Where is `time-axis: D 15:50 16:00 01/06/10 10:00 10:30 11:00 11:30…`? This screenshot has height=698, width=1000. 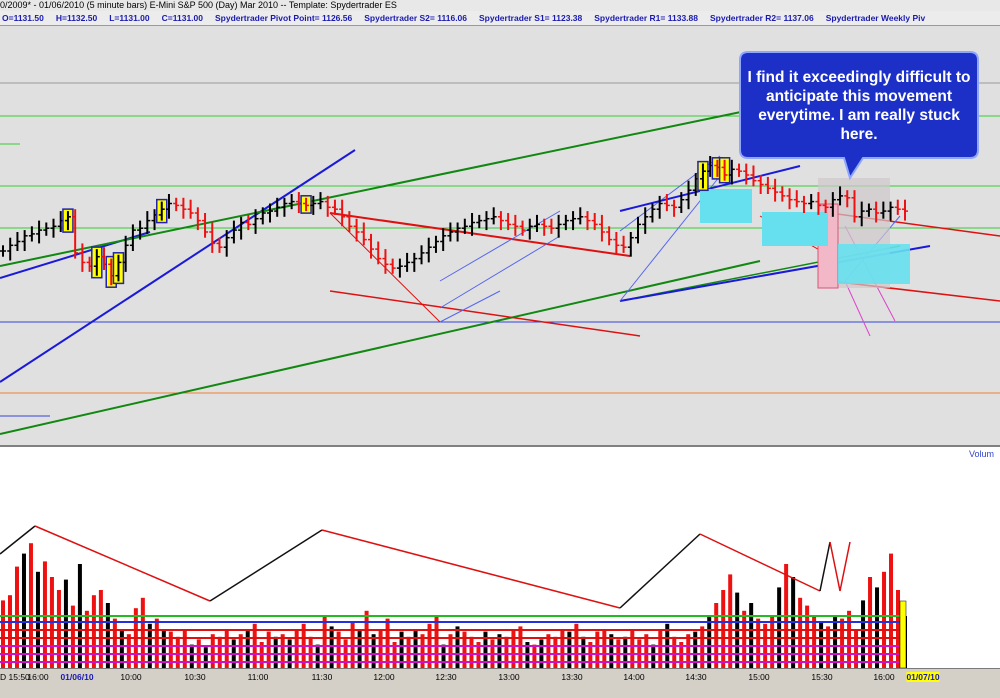
time-axis: D 15:50 16:00 01/06/10 10:00 10:30 11:00 11:30… is located at coordinates (500, 683).